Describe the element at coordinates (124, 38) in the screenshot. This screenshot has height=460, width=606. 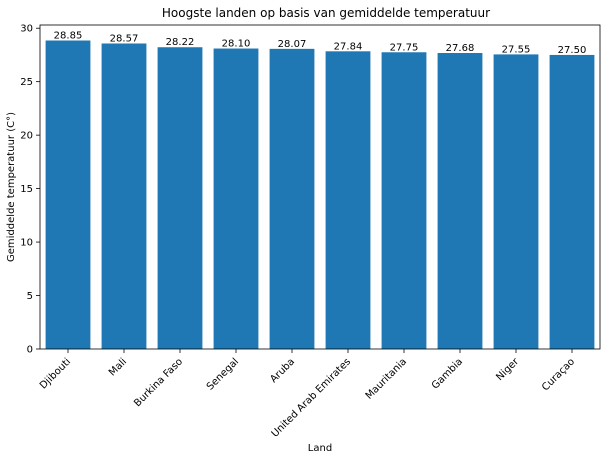
I see `data-label-2: 28.57` at that location.